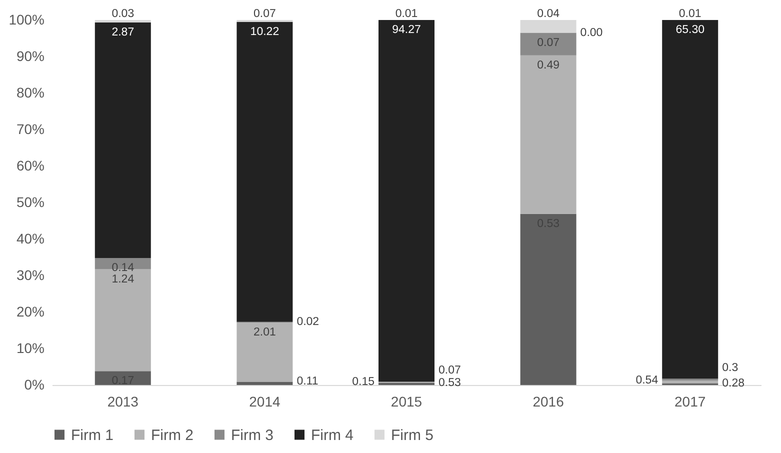 This screenshot has width=781, height=453. What do you see at coordinates (123, 279) in the screenshot?
I see `annotation: 1.24` at bounding box center [123, 279].